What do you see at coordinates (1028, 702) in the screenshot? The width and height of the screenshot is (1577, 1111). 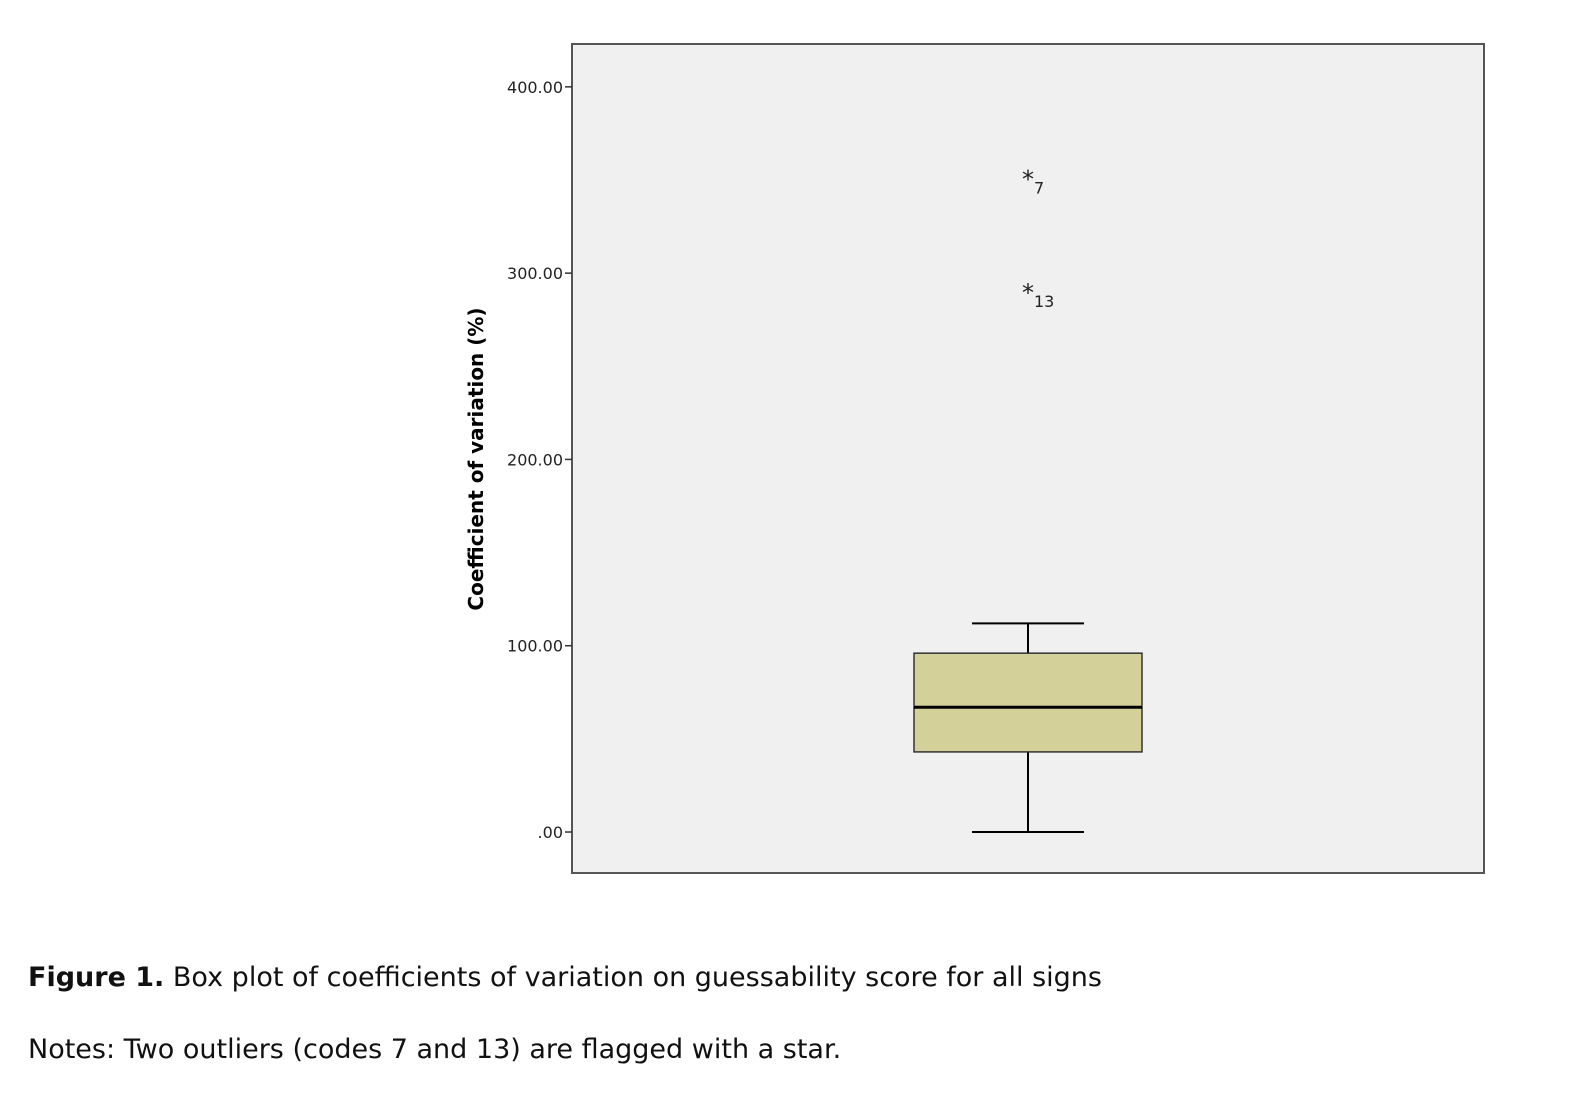 I see `interquartile-box` at bounding box center [1028, 702].